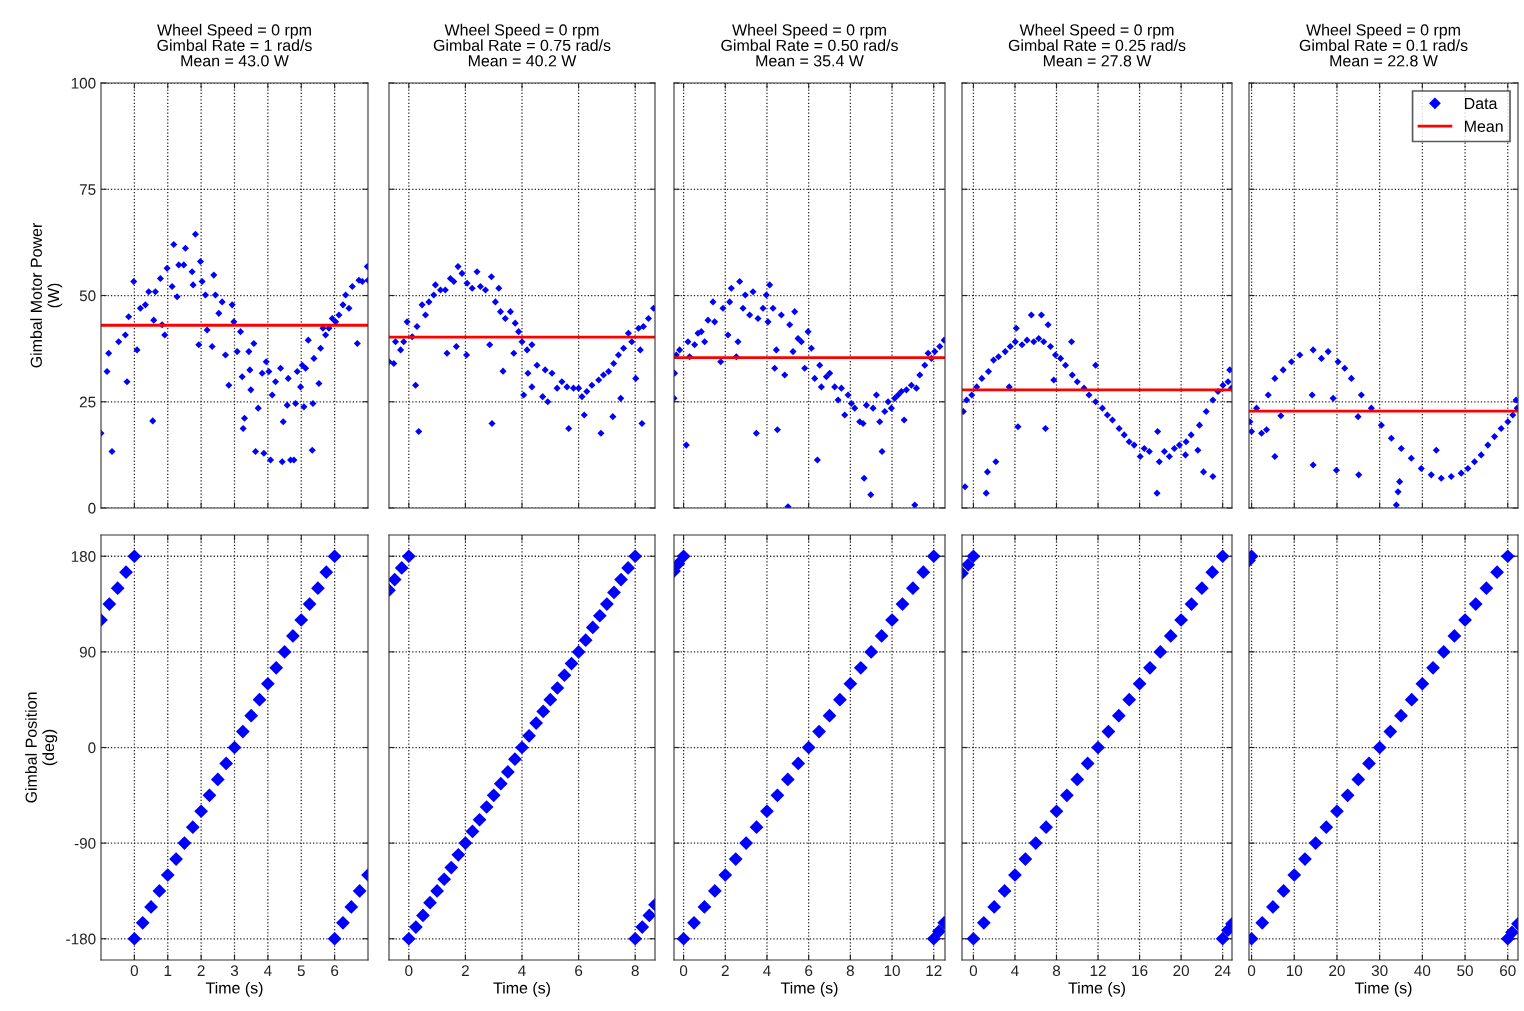 This screenshot has width=1524, height=1011. Describe the element at coordinates (725, 970) in the screenshot. I see `x-tick-label: 2` at that location.